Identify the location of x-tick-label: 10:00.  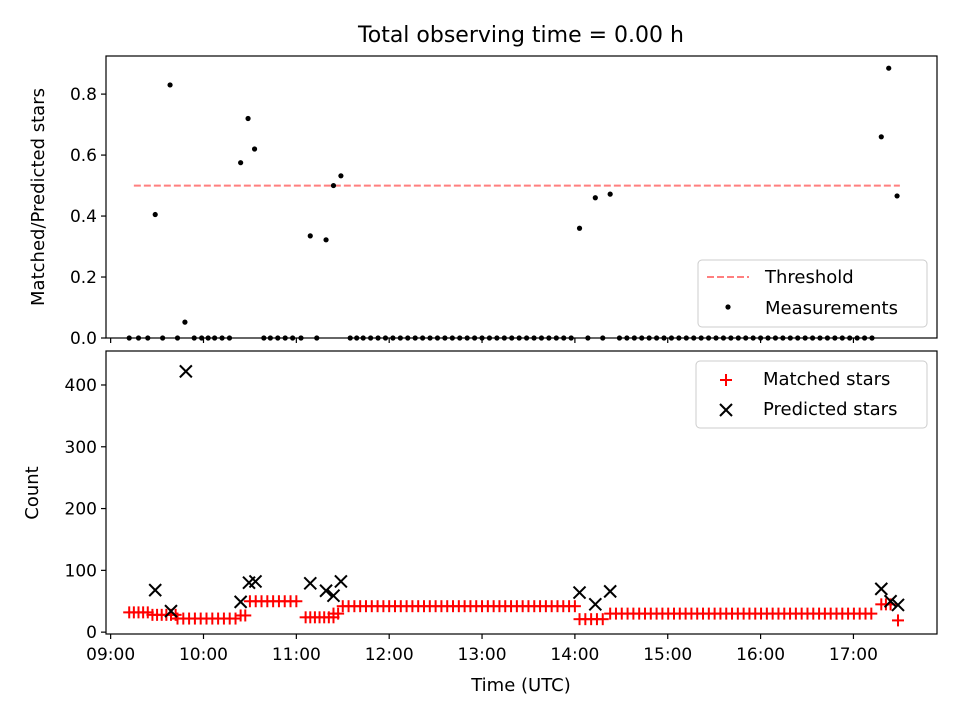
(203, 655).